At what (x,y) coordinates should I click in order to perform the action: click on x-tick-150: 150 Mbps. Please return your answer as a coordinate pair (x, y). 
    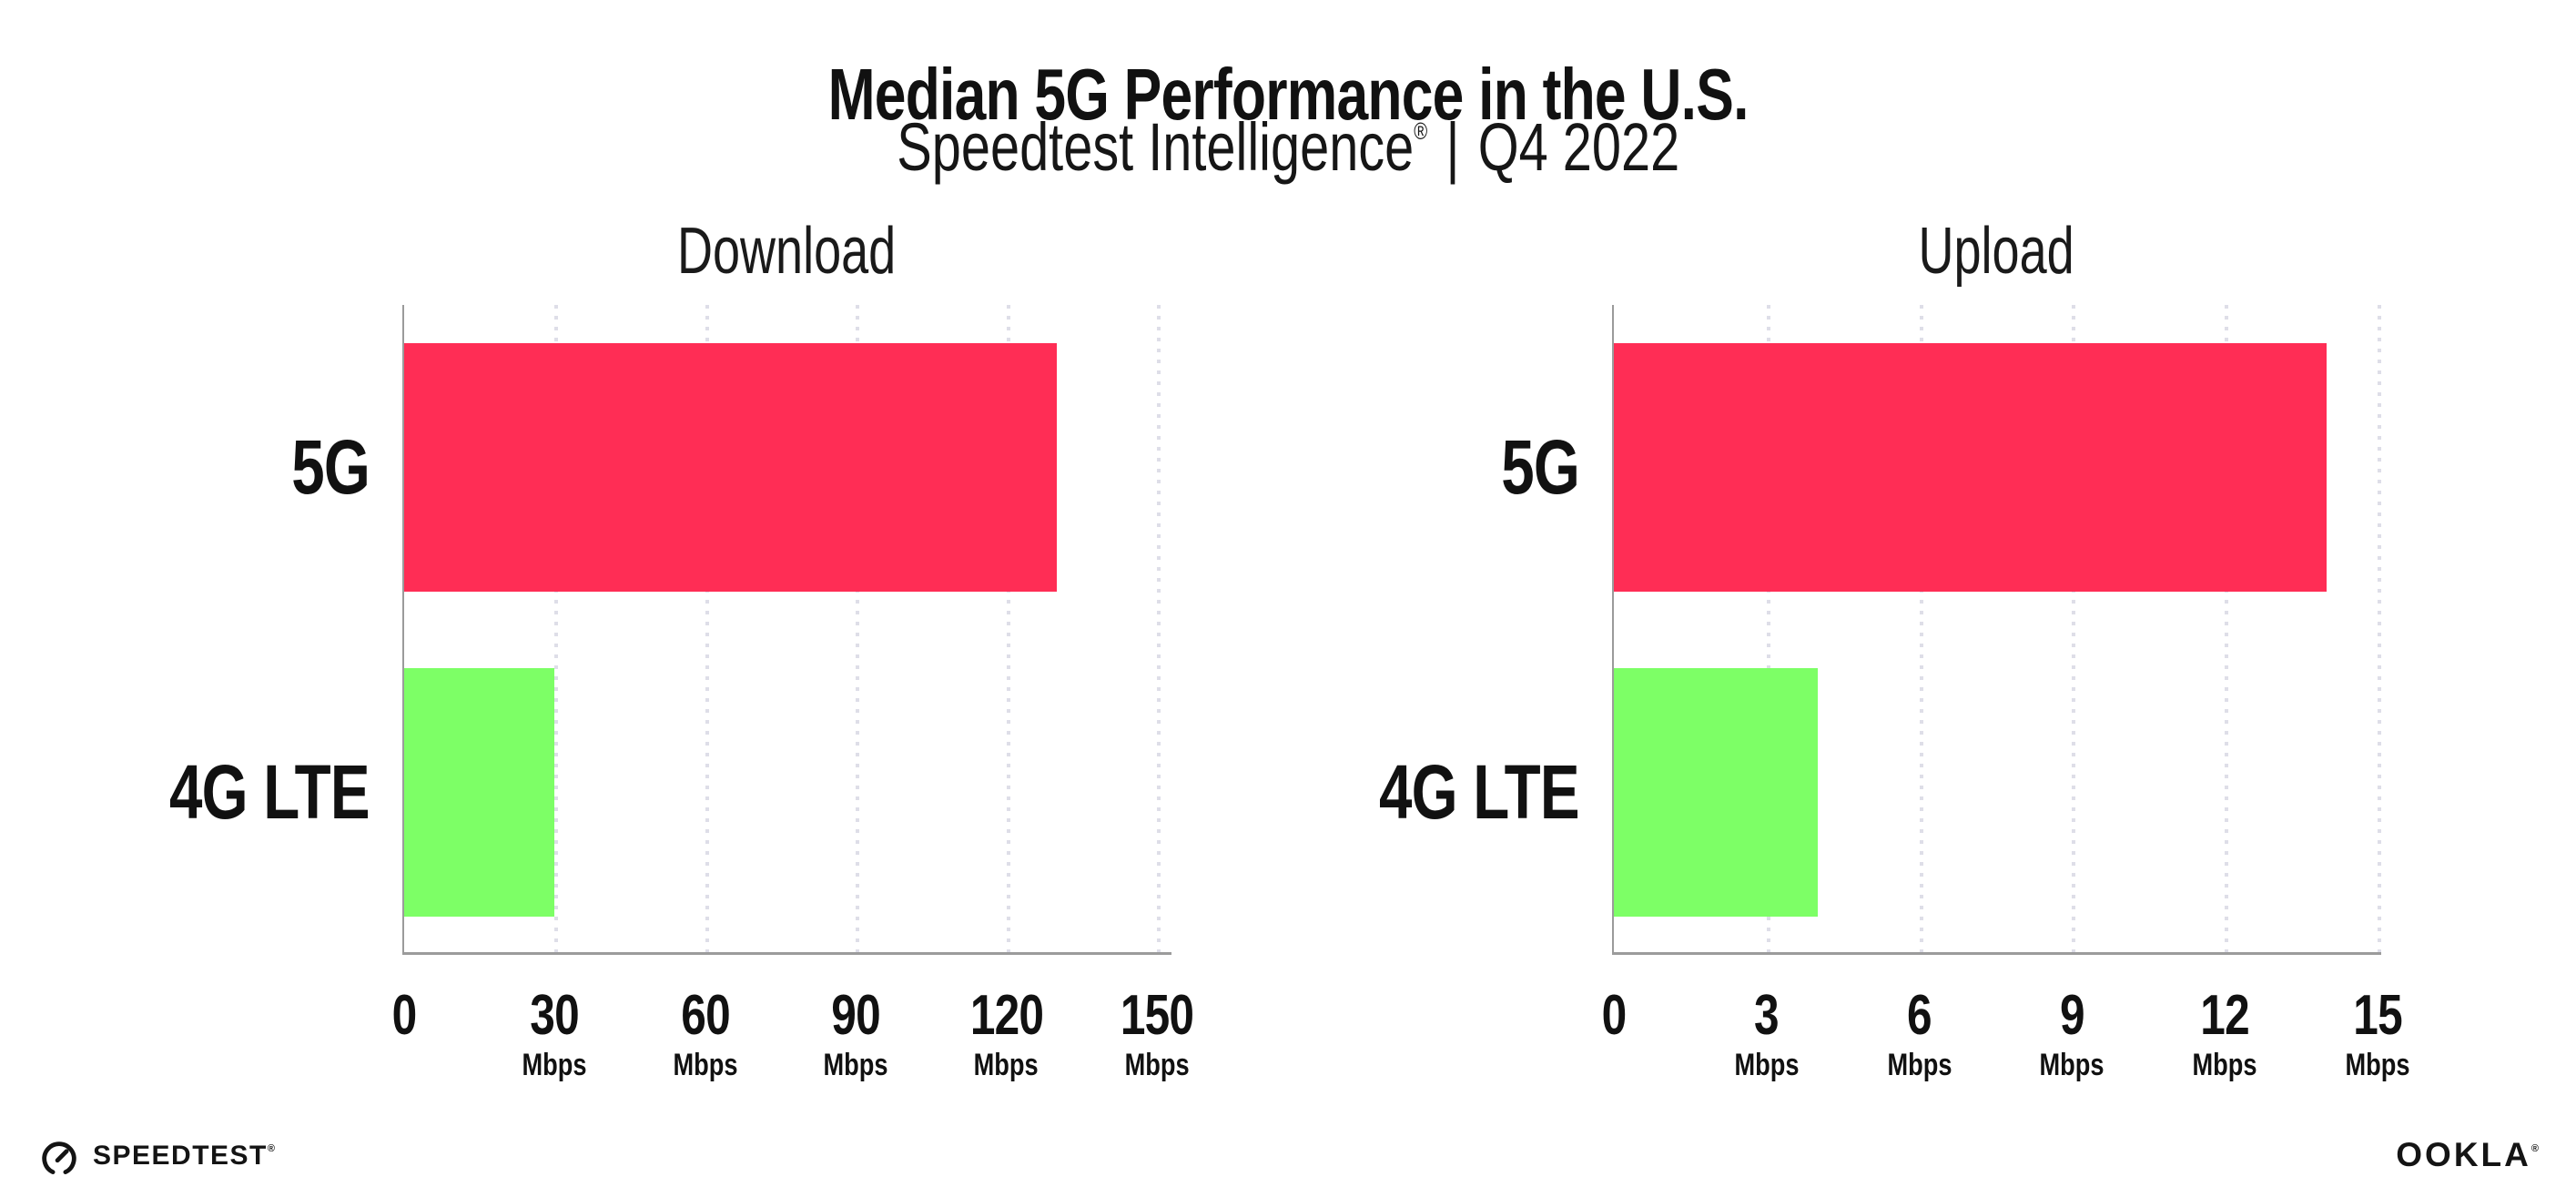
    Looking at the image, I should click on (1156, 1033).